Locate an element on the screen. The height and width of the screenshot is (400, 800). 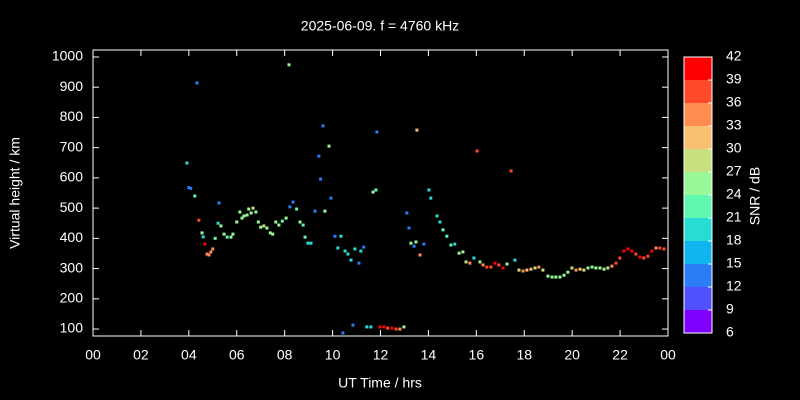
x-tick-label: 10 is located at coordinates (333, 355).